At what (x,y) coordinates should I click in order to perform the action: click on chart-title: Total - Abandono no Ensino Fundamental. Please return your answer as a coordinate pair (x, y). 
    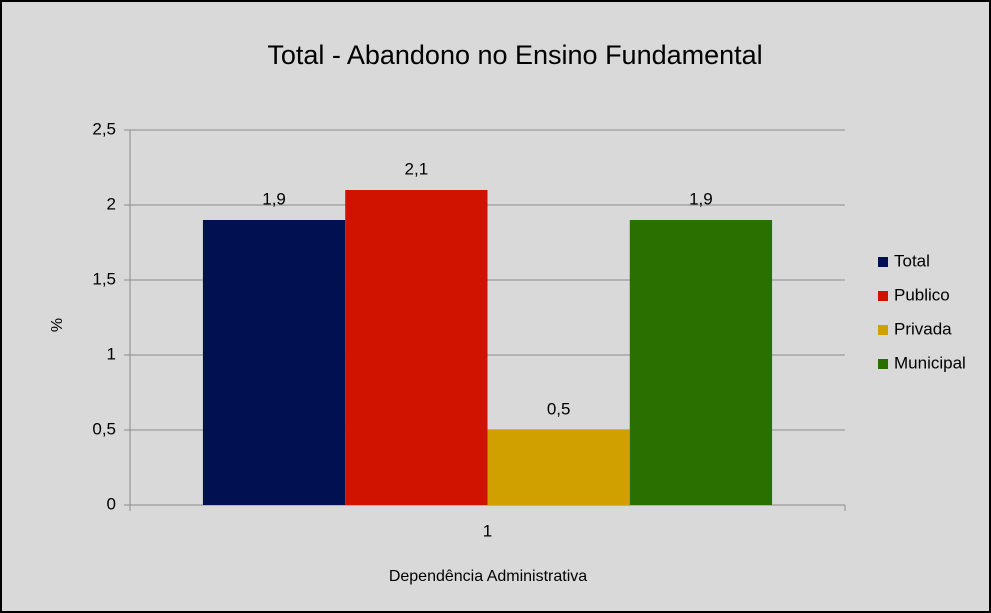
    Looking at the image, I should click on (514, 55).